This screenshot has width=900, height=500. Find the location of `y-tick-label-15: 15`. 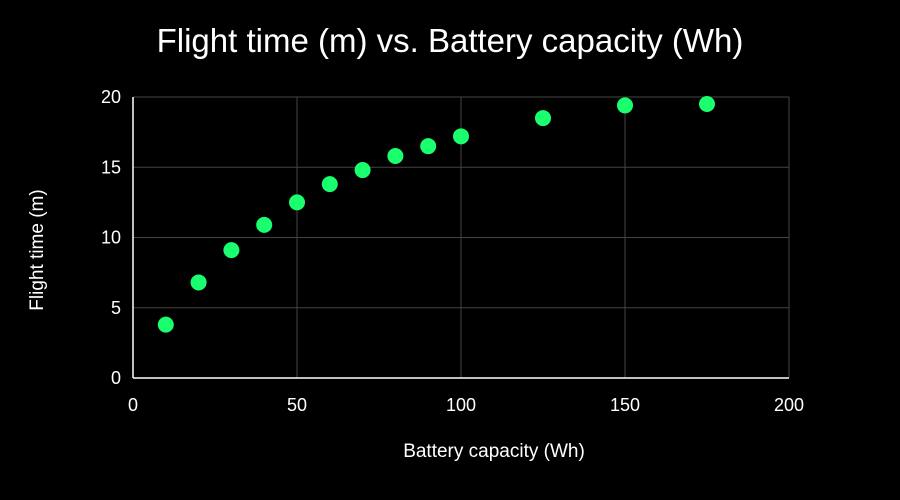

y-tick-label-15: 15 is located at coordinates (111, 167).